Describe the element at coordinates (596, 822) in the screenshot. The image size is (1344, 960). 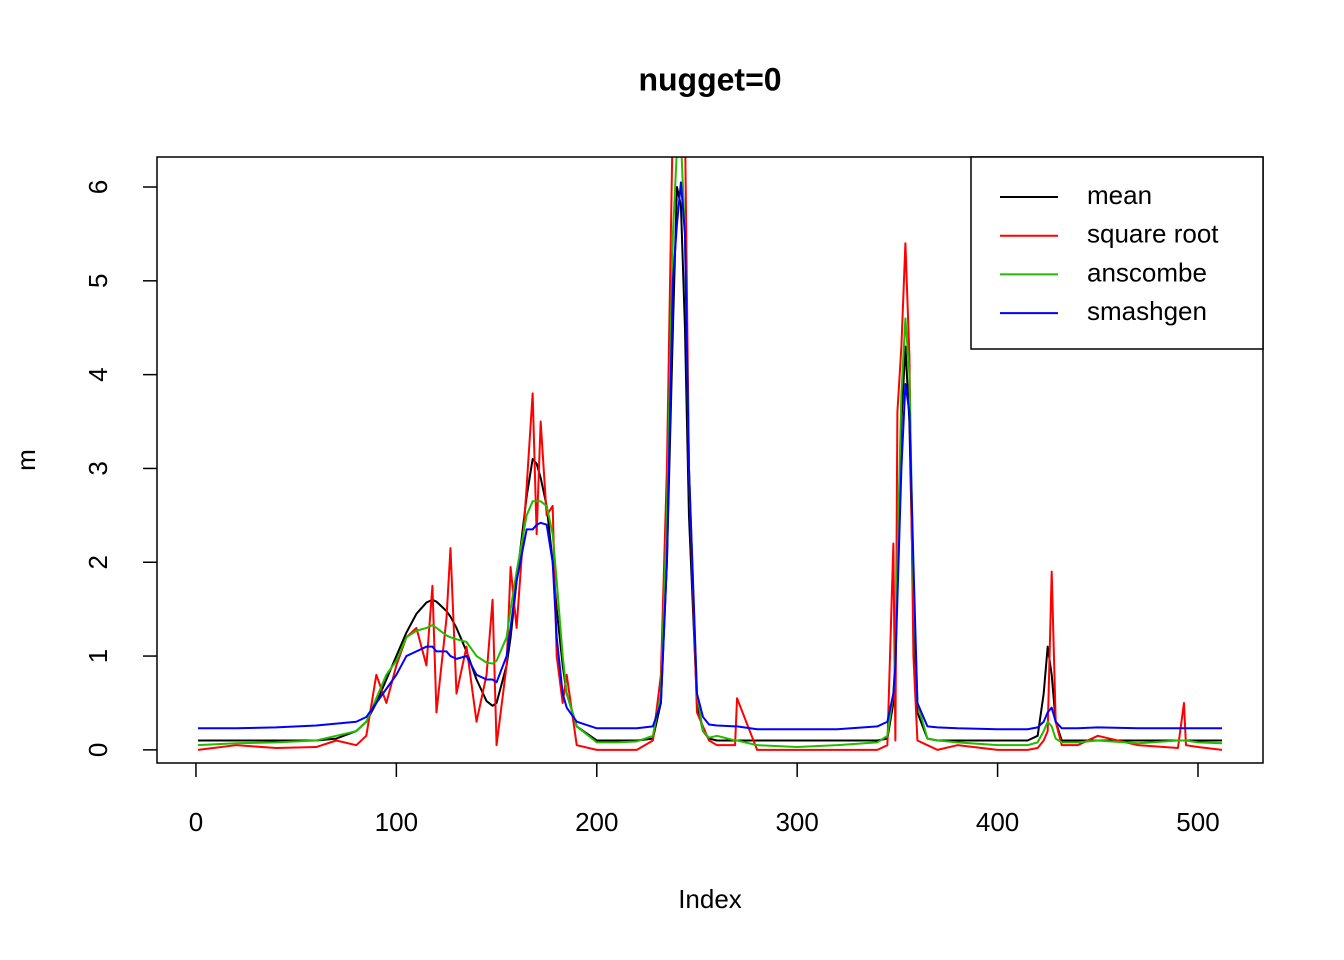
I see `x-tick-label: 200` at that location.